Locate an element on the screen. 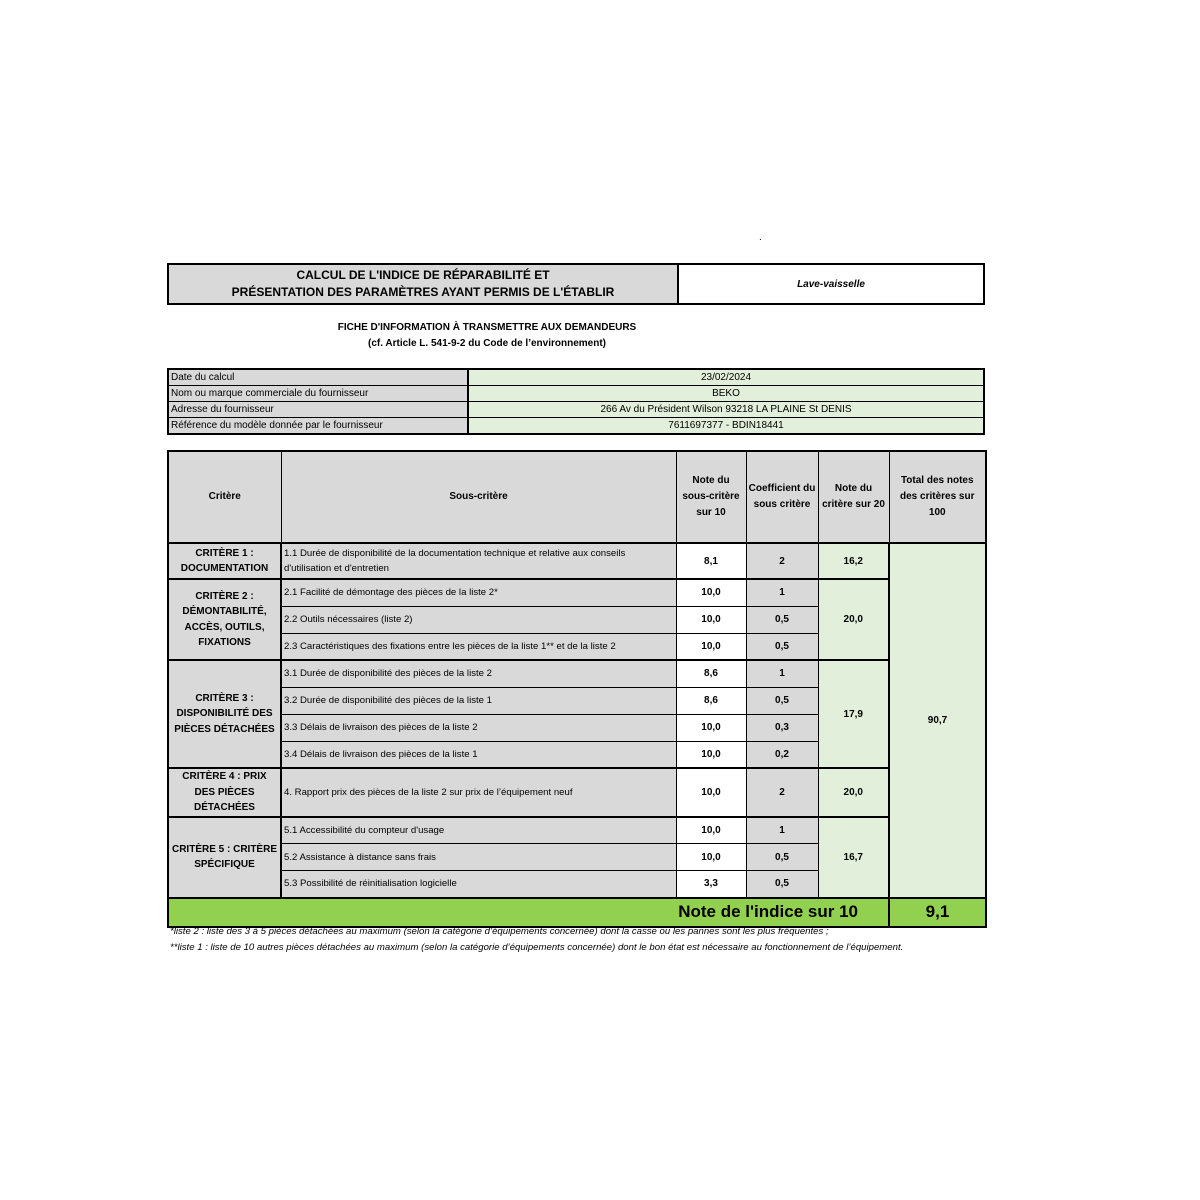  sub-criterion-coefficient: 0,2 is located at coordinates (782, 754).